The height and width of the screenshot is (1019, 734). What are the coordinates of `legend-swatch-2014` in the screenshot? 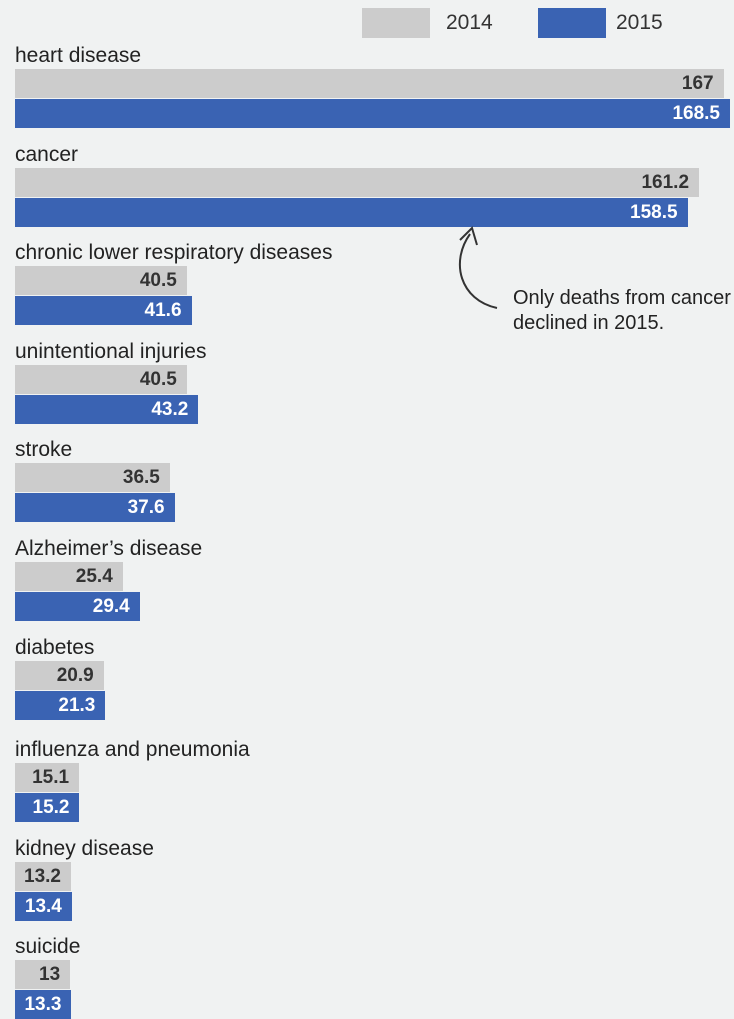 It's located at (396, 23).